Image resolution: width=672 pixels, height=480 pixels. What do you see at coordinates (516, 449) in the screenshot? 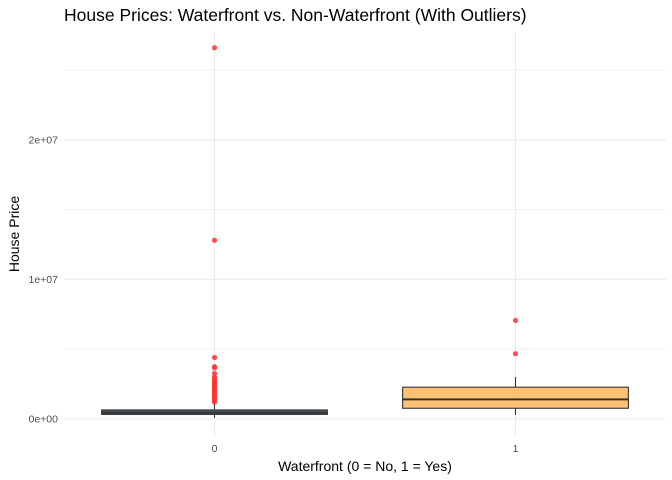
I see `x-tick-label: 1` at bounding box center [516, 449].